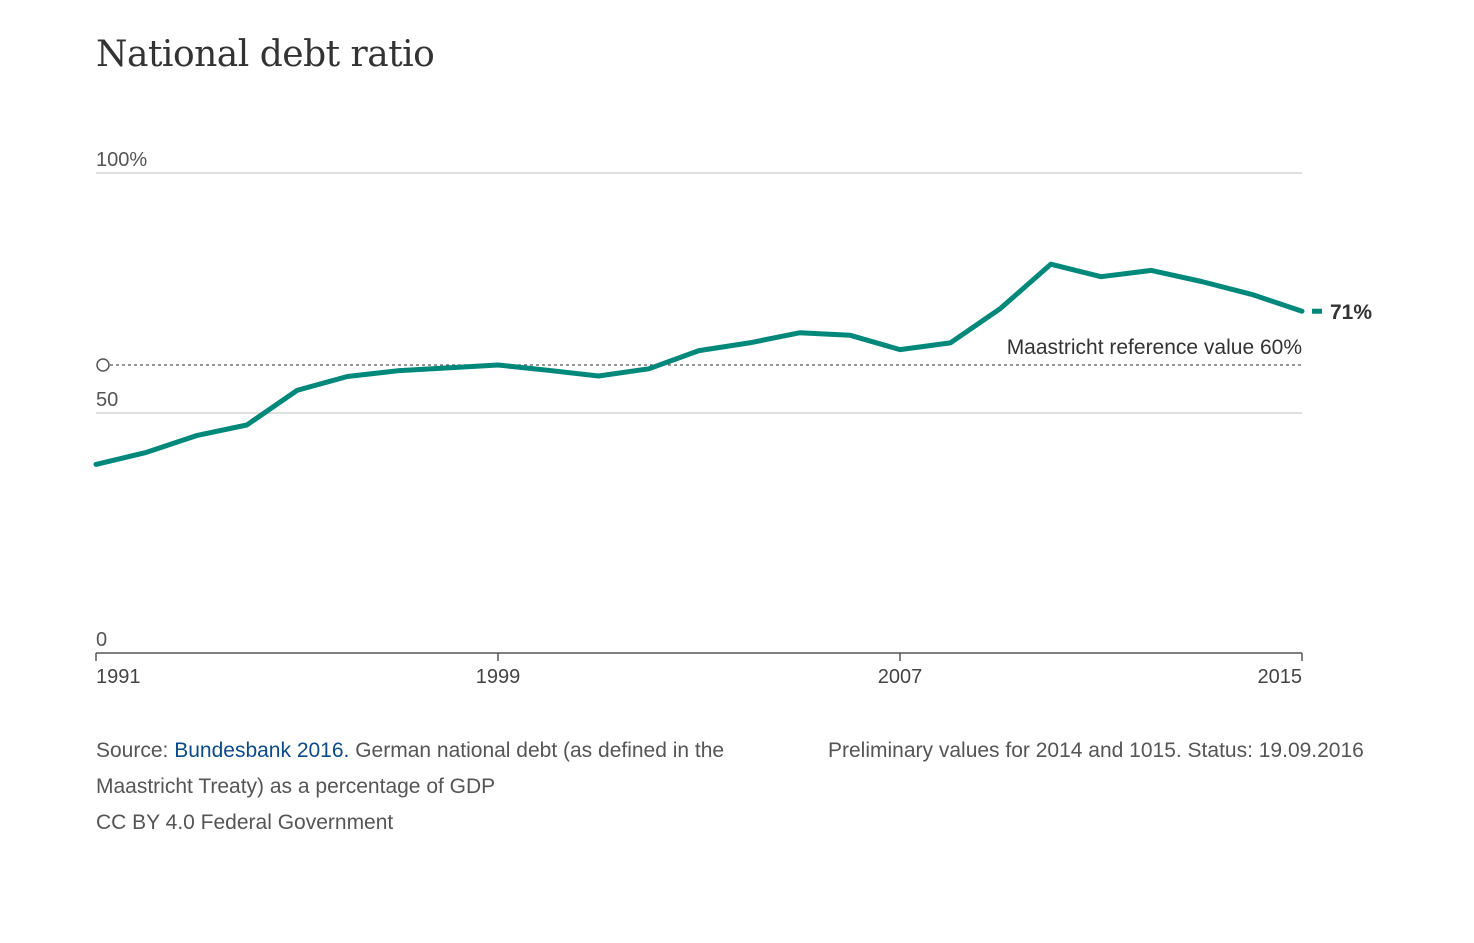 This screenshot has width=1474, height=943. What do you see at coordinates (699, 670) in the screenshot?
I see `x-axis: 1991 1999 2007 2015` at bounding box center [699, 670].